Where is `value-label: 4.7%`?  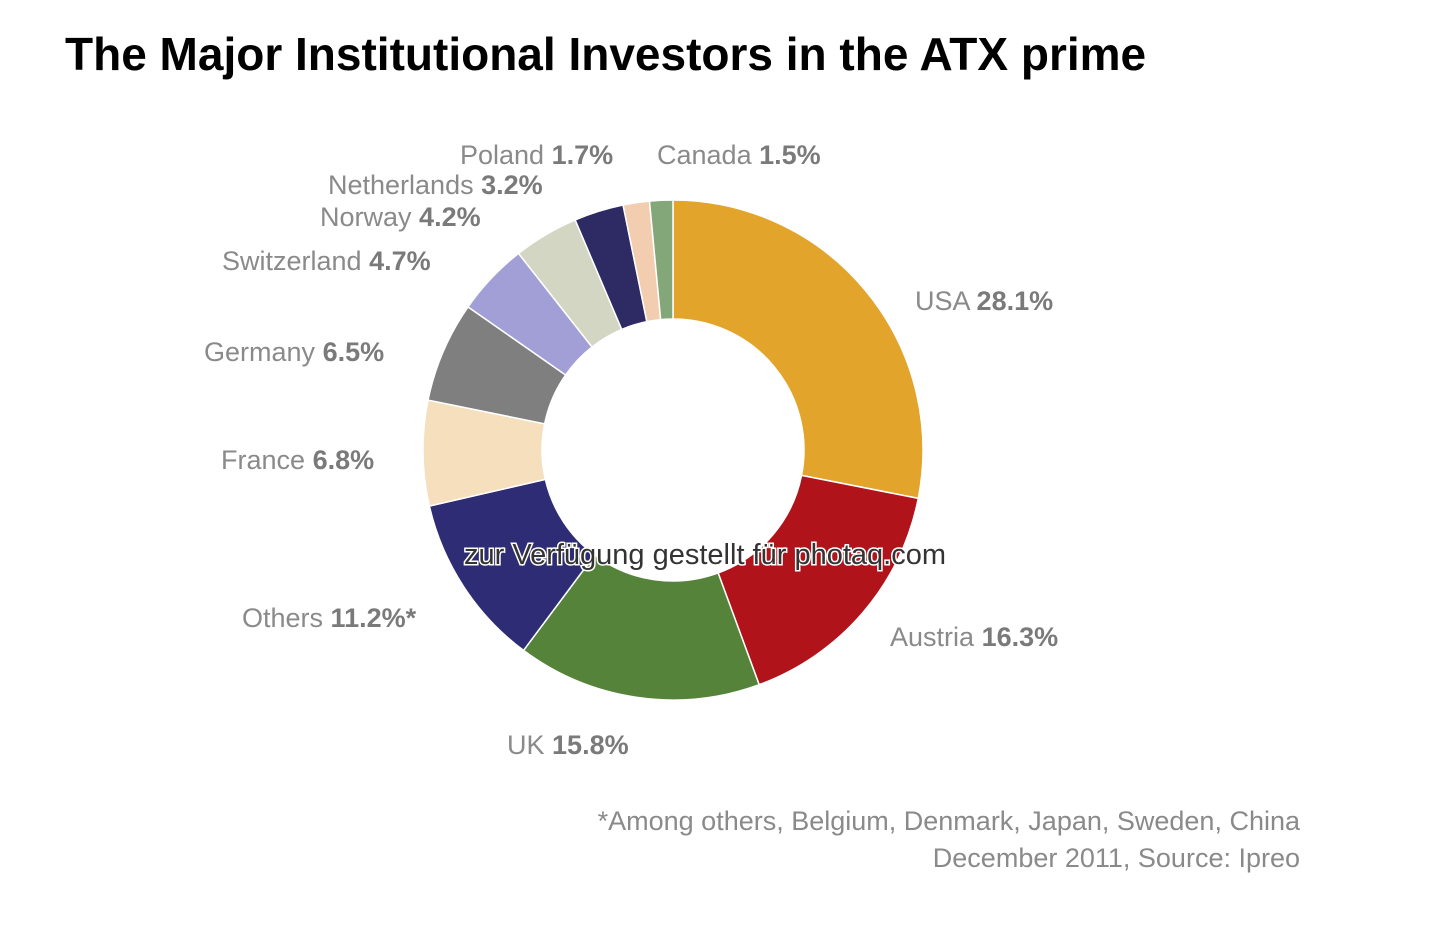
value-label: 4.7% is located at coordinates (400, 261).